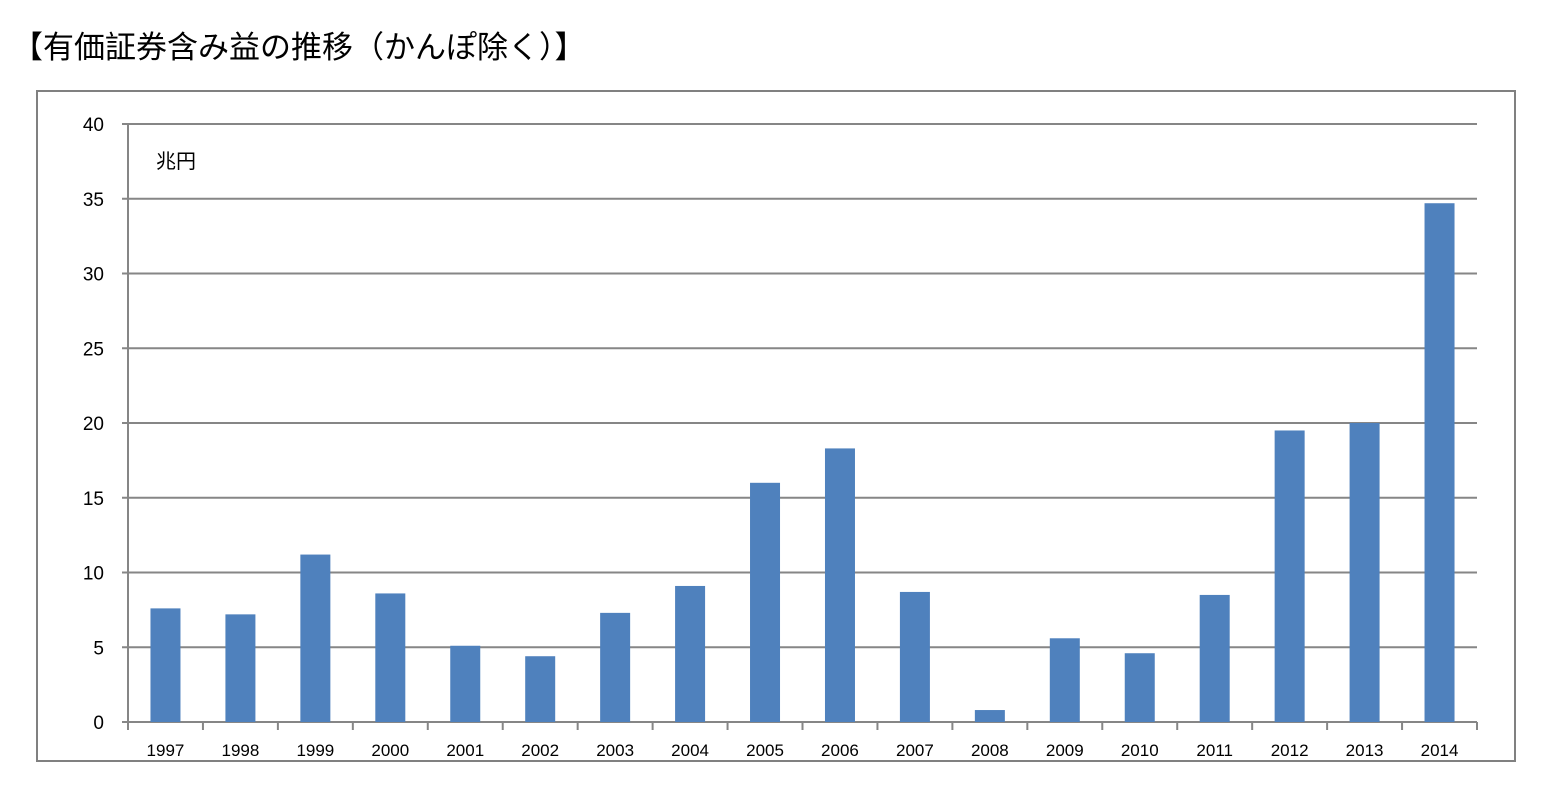  Describe the element at coordinates (465, 750) in the screenshot. I see `x-tick-label: 2001` at that location.